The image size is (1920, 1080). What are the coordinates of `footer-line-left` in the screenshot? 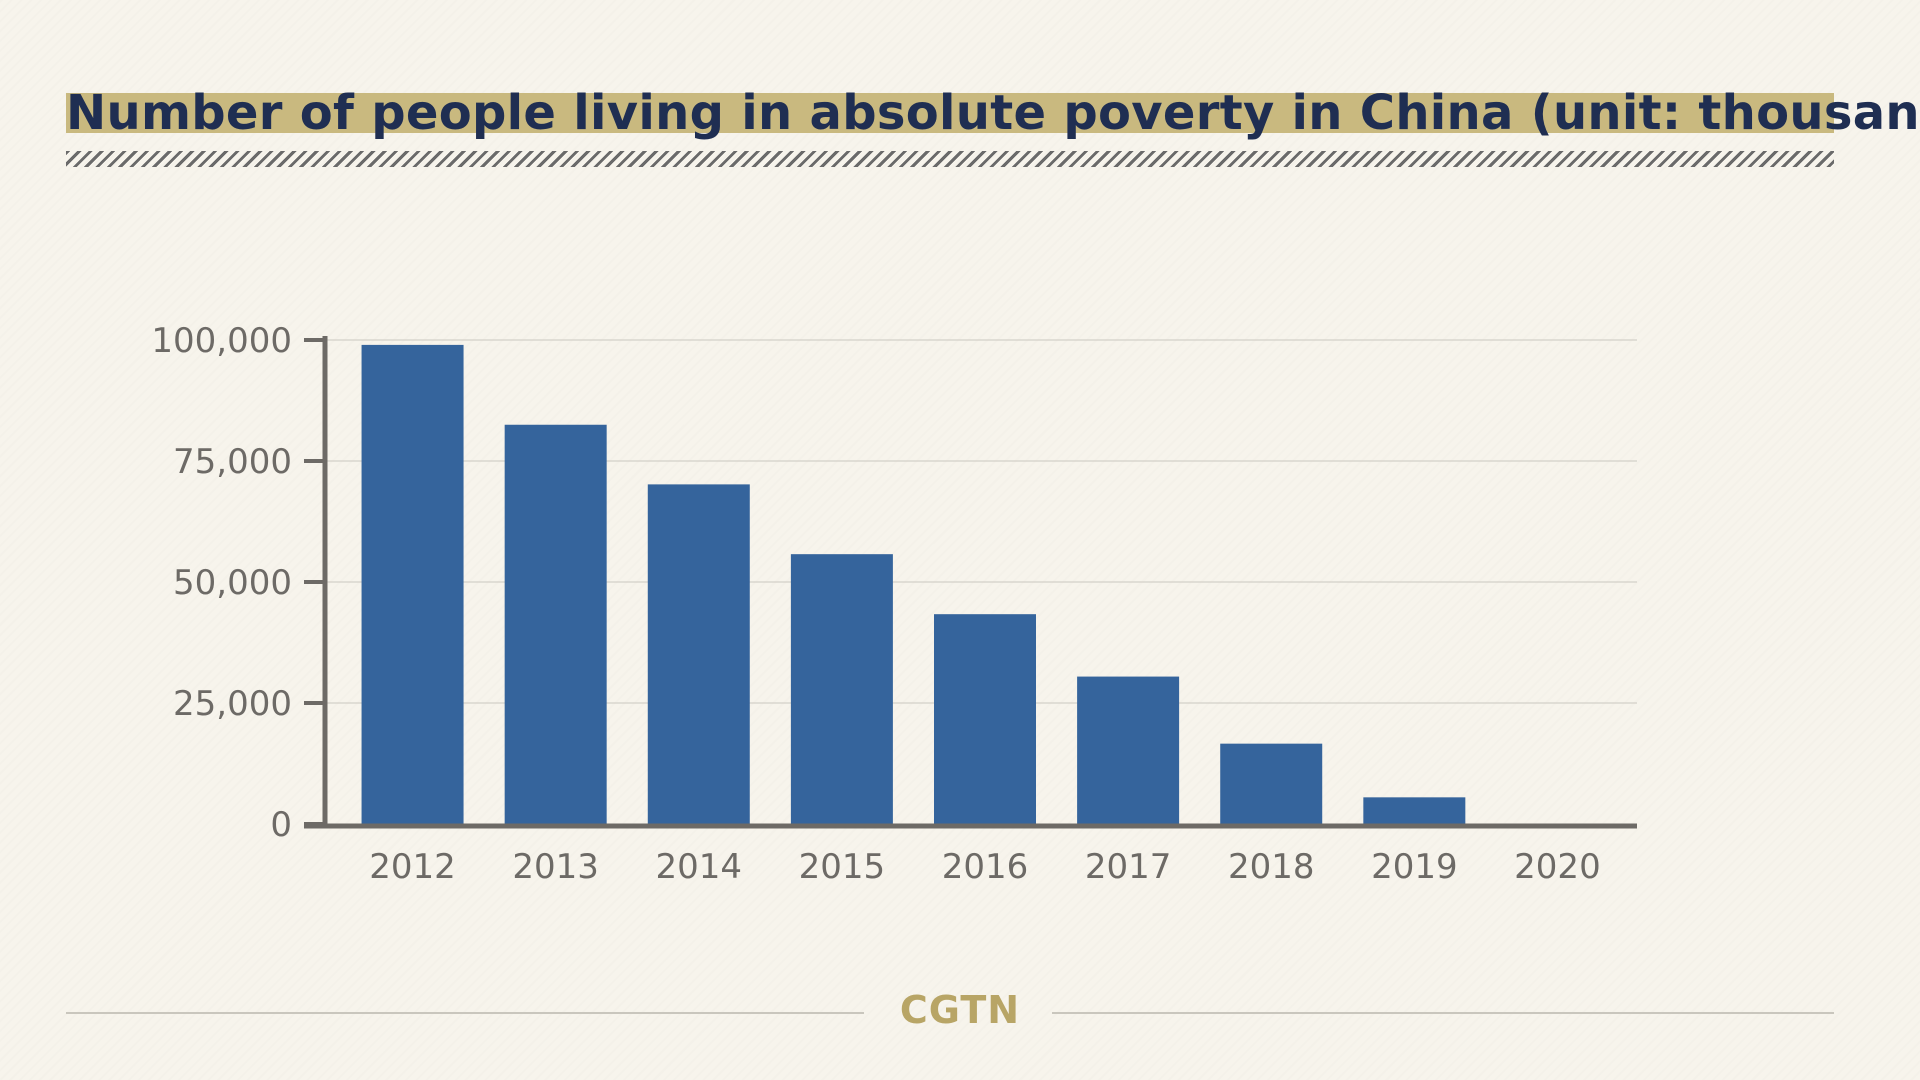 It's located at (465, 1013).